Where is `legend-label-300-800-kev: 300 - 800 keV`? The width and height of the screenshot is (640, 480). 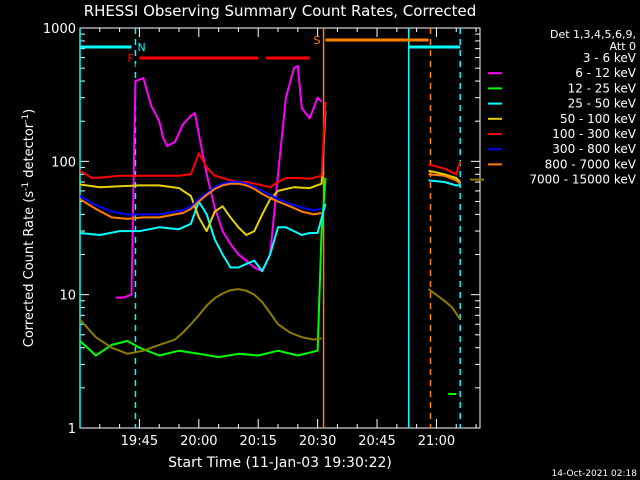
legend-label-300-800-kev: 300 - 800 keV is located at coordinates (594, 149).